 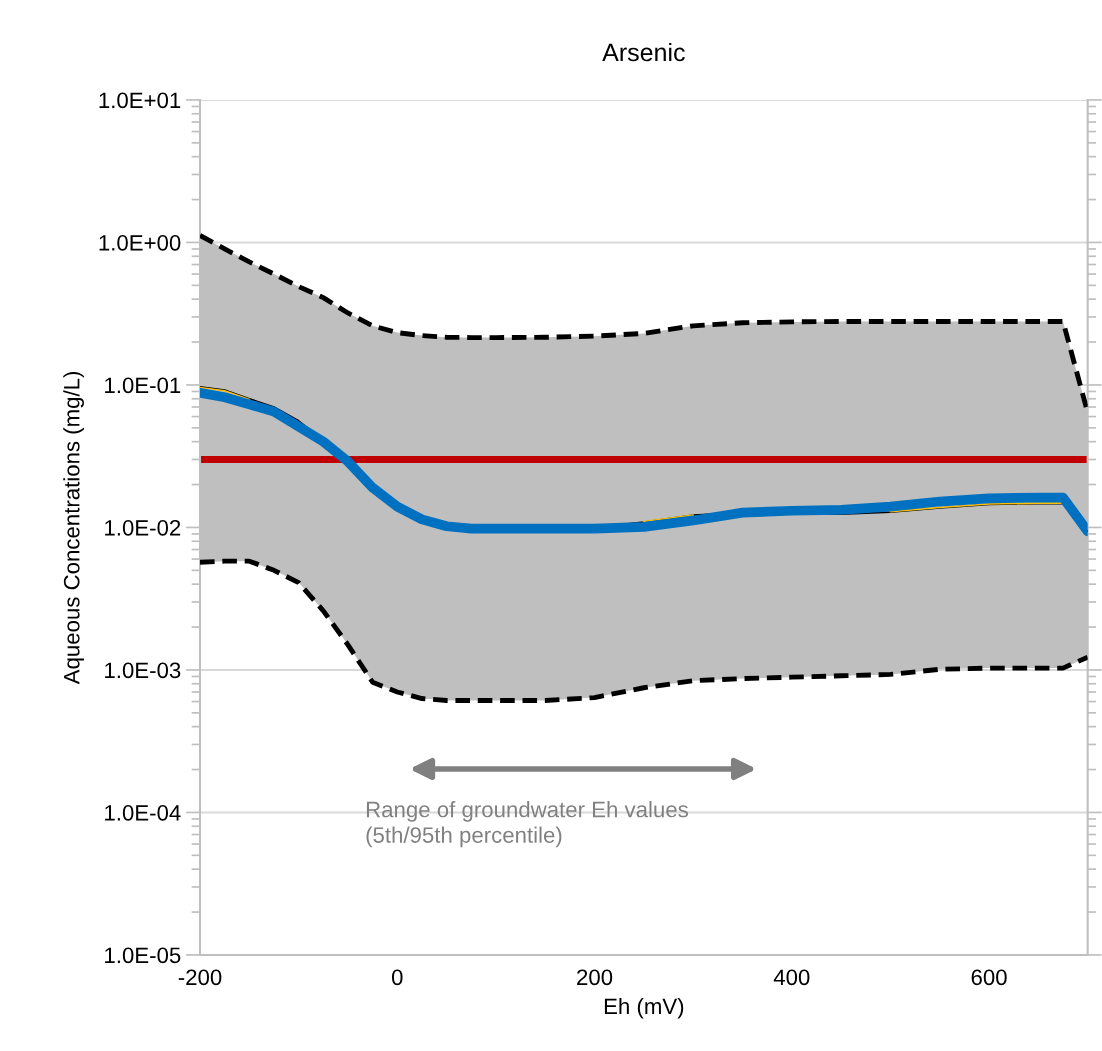 What do you see at coordinates (644, 1008) in the screenshot?
I see `x-axis-title: Eh (mV)` at bounding box center [644, 1008].